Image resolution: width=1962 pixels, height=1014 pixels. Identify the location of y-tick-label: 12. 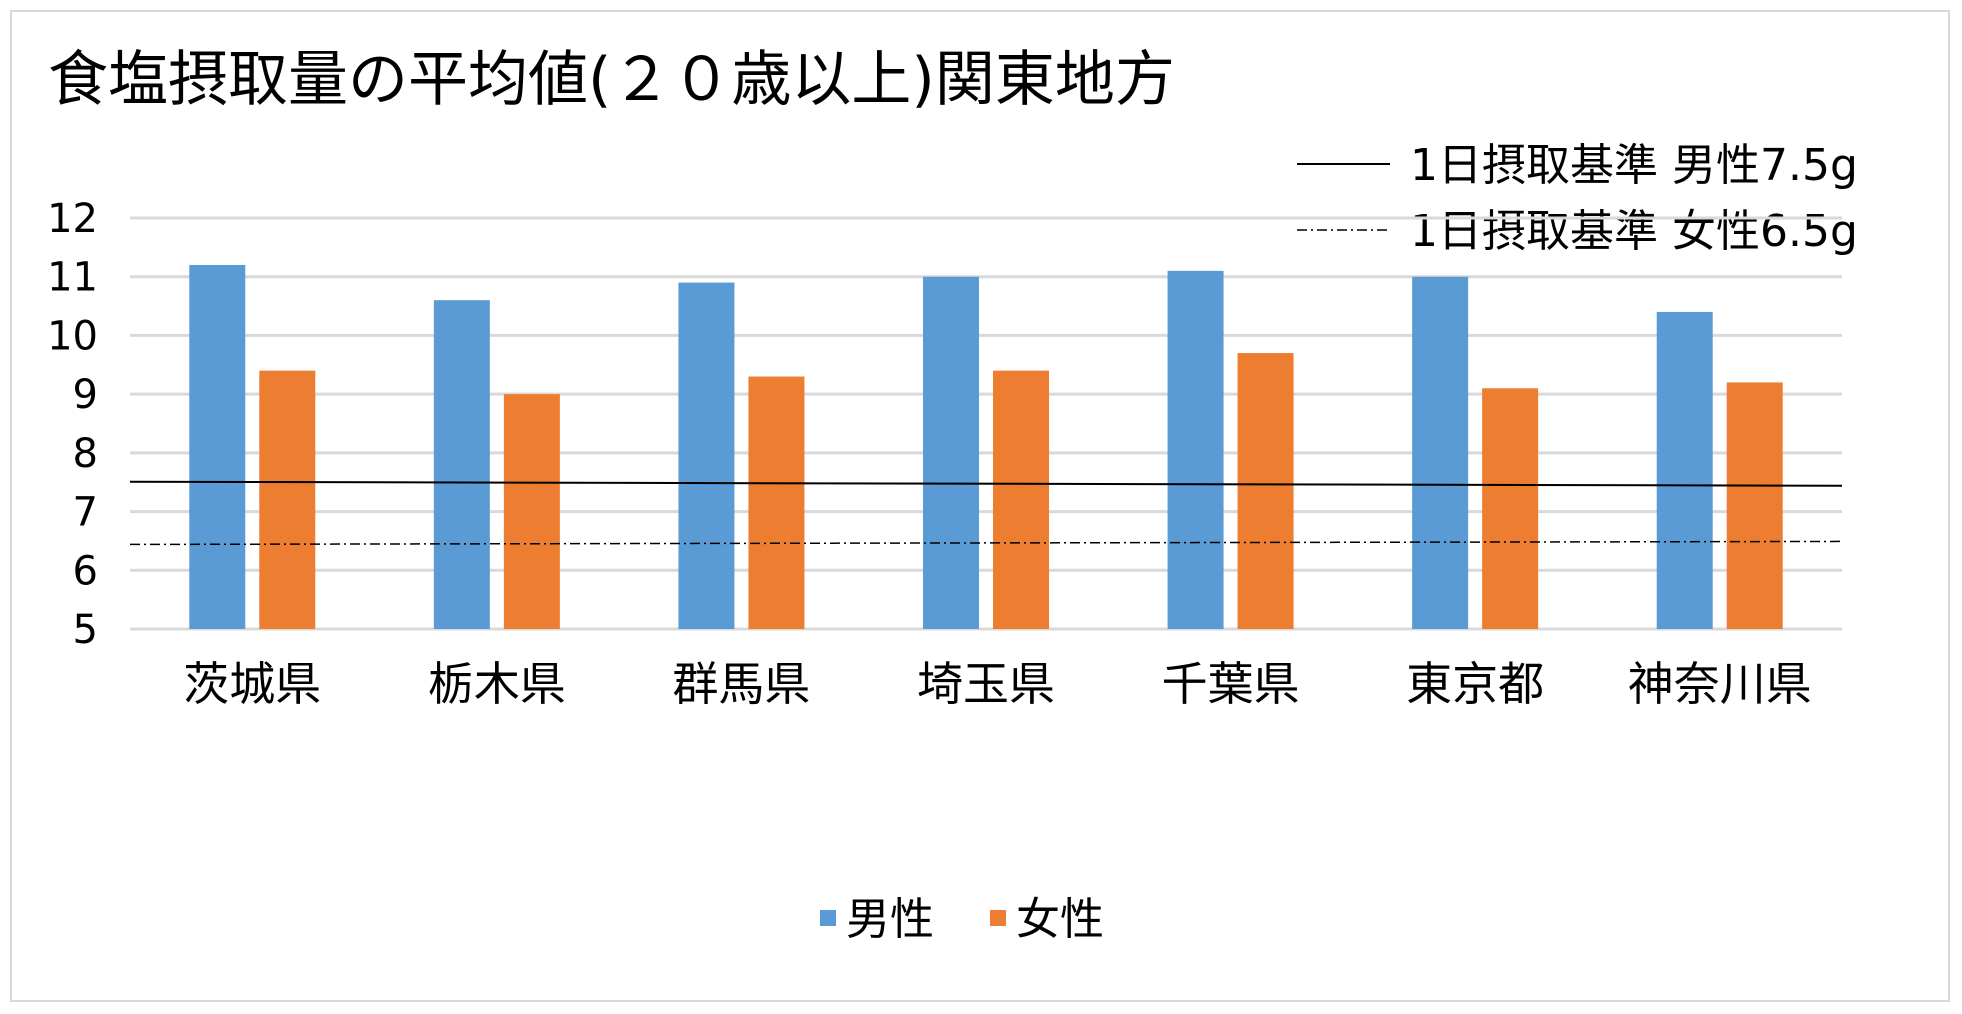
(72, 219).